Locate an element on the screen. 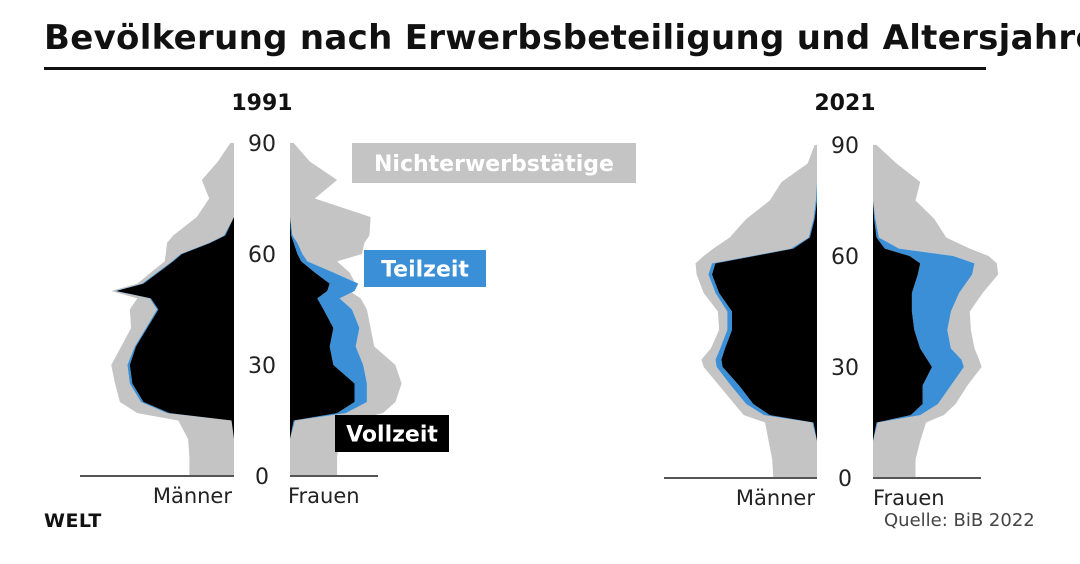  panel-title: 1991 is located at coordinates (261, 103).